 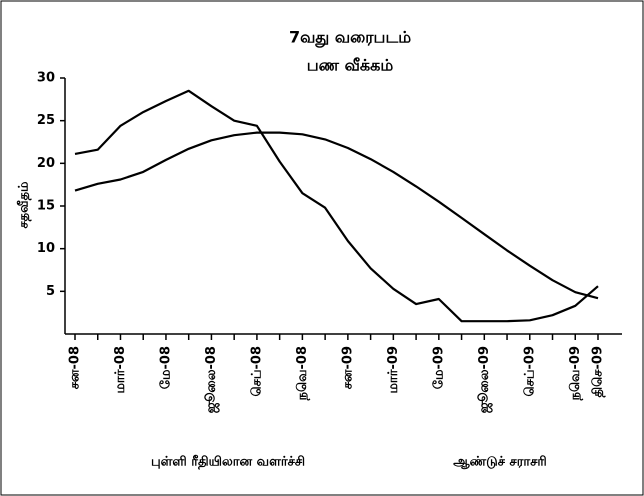 I want to click on x-tick-label: செப்-08, so click(x=256, y=371).